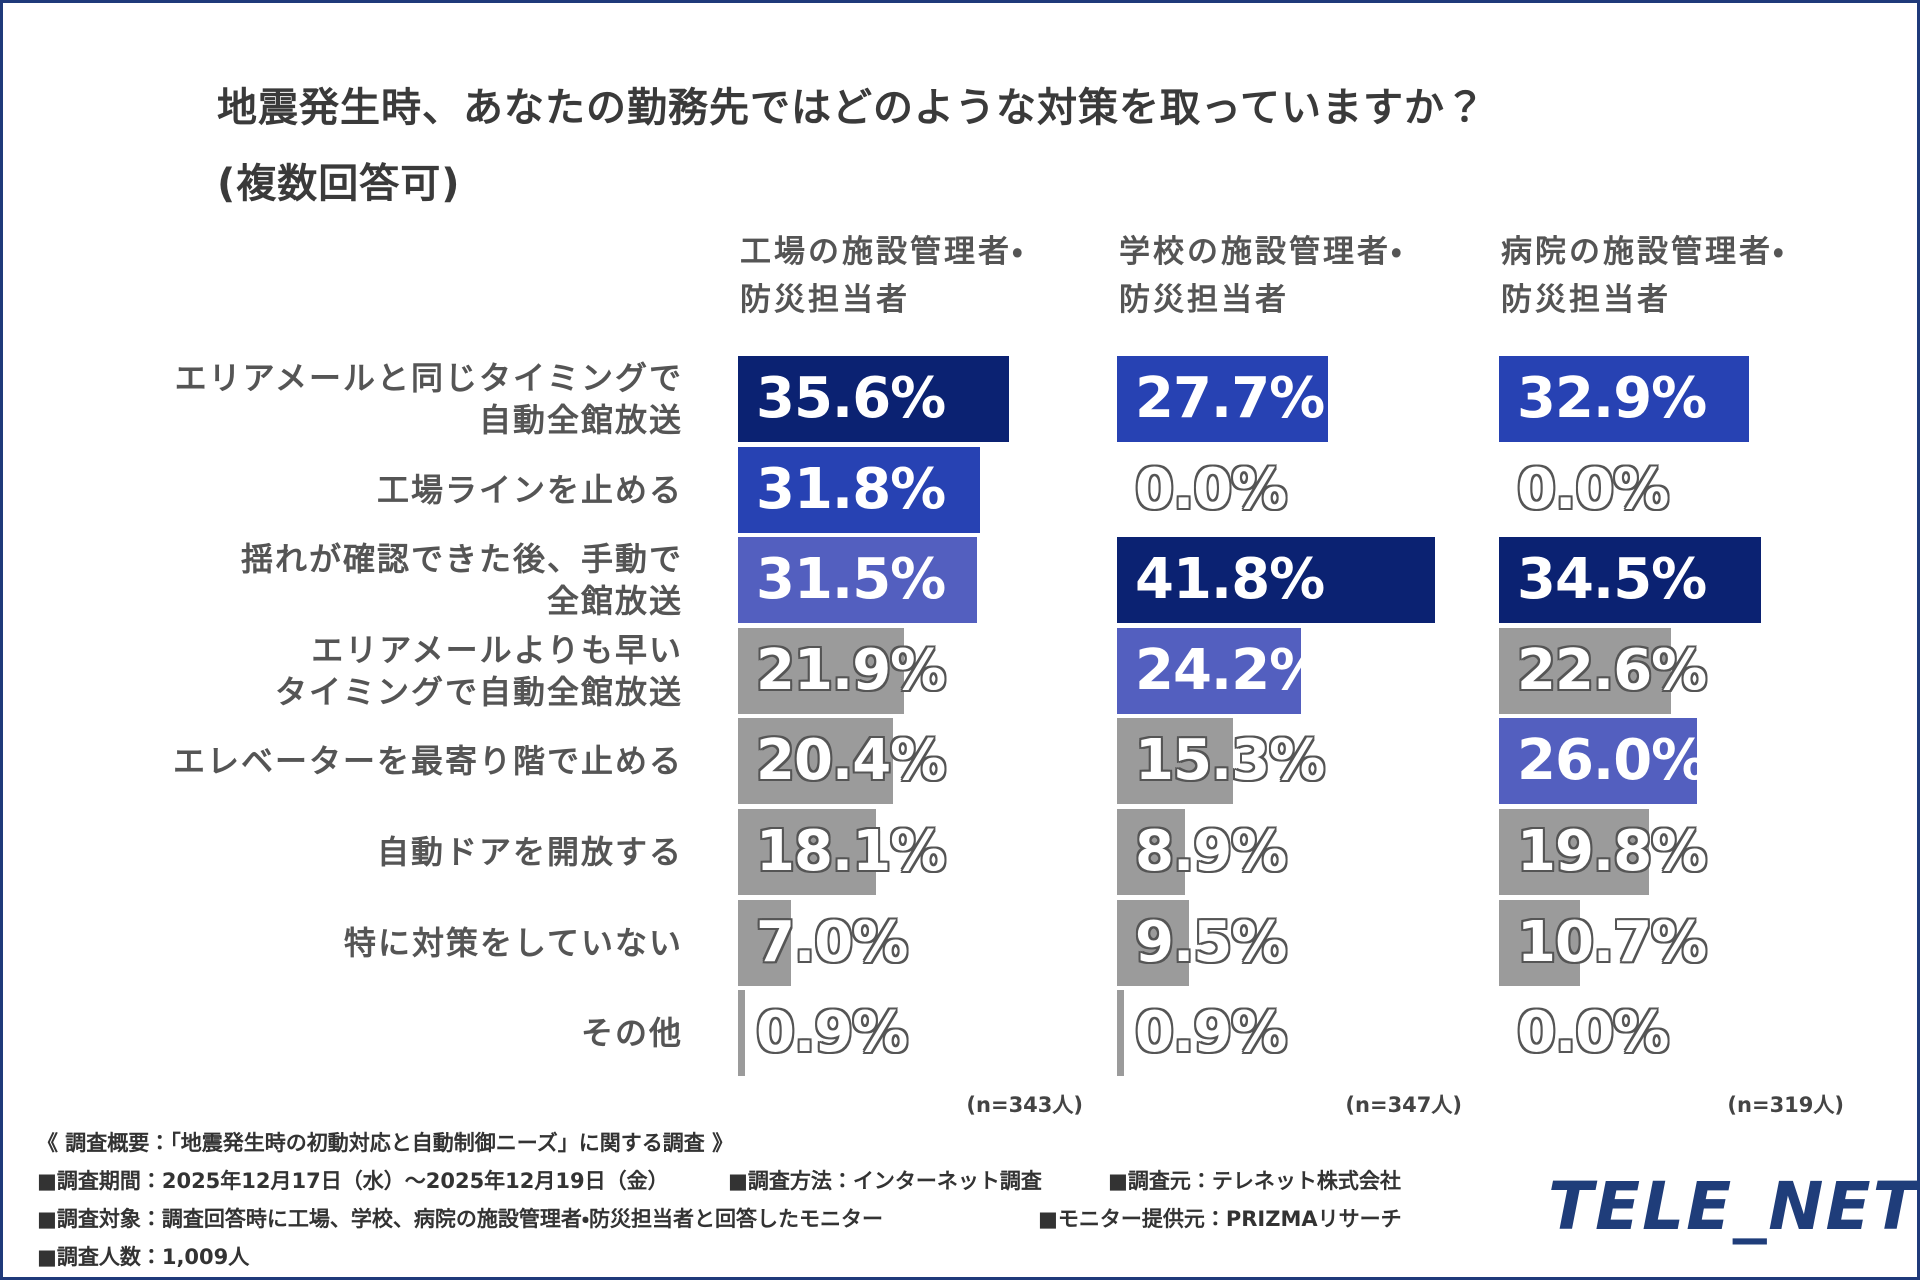 Image resolution: width=1920 pixels, height=1280 pixels. I want to click on sample-size-note: (n=319人), so click(1785, 1105).